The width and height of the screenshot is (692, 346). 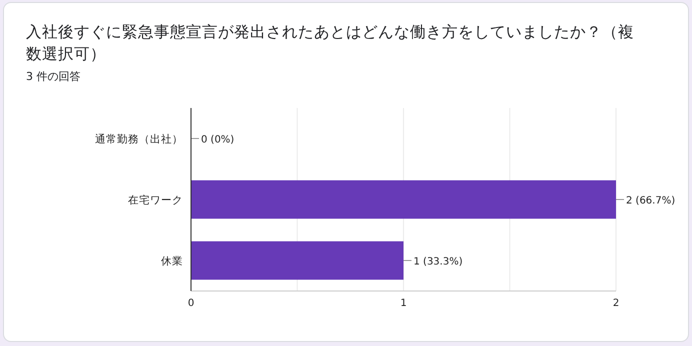 What do you see at coordinates (651, 201) in the screenshot?
I see `data-label: 2 (66.7%)` at bounding box center [651, 201].